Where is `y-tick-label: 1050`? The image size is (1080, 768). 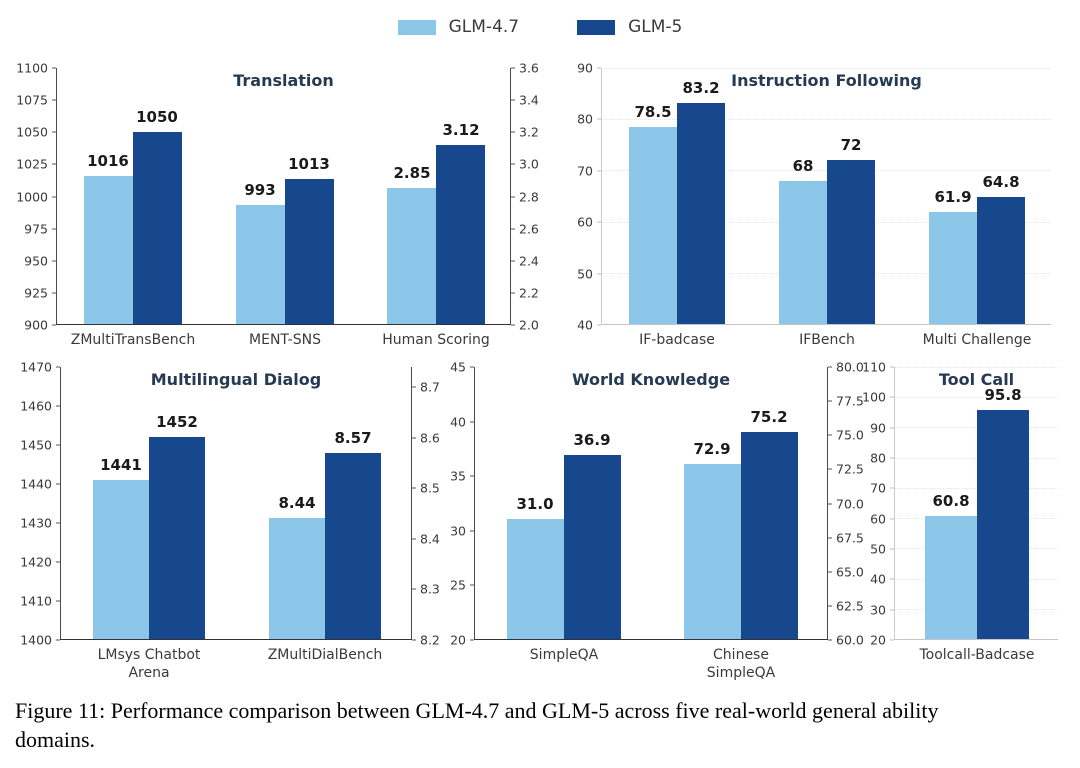 y-tick-label: 1050 is located at coordinates (36, 132).